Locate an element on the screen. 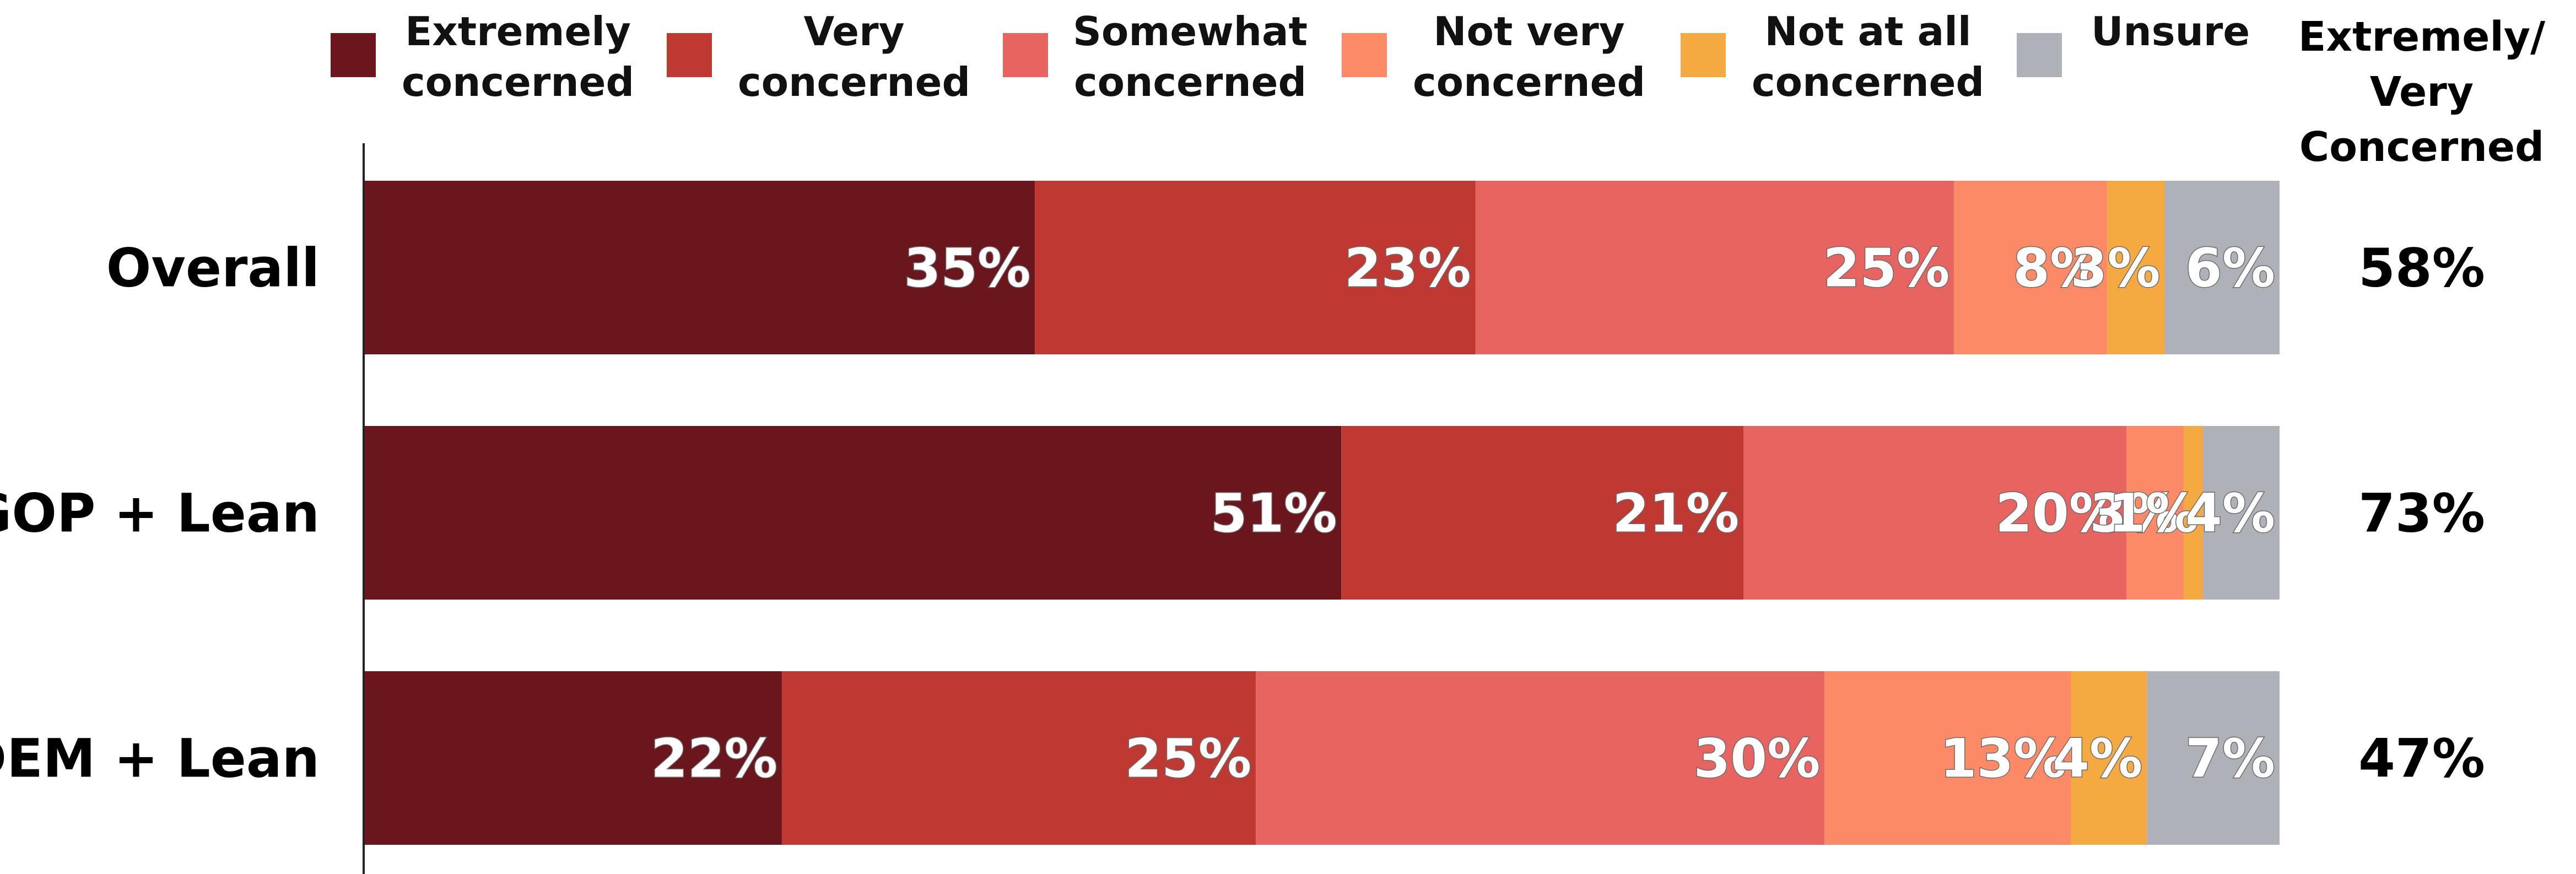 Image resolution: width=2576 pixels, height=874 pixels. legend-swatch-very-concerned is located at coordinates (689, 55).